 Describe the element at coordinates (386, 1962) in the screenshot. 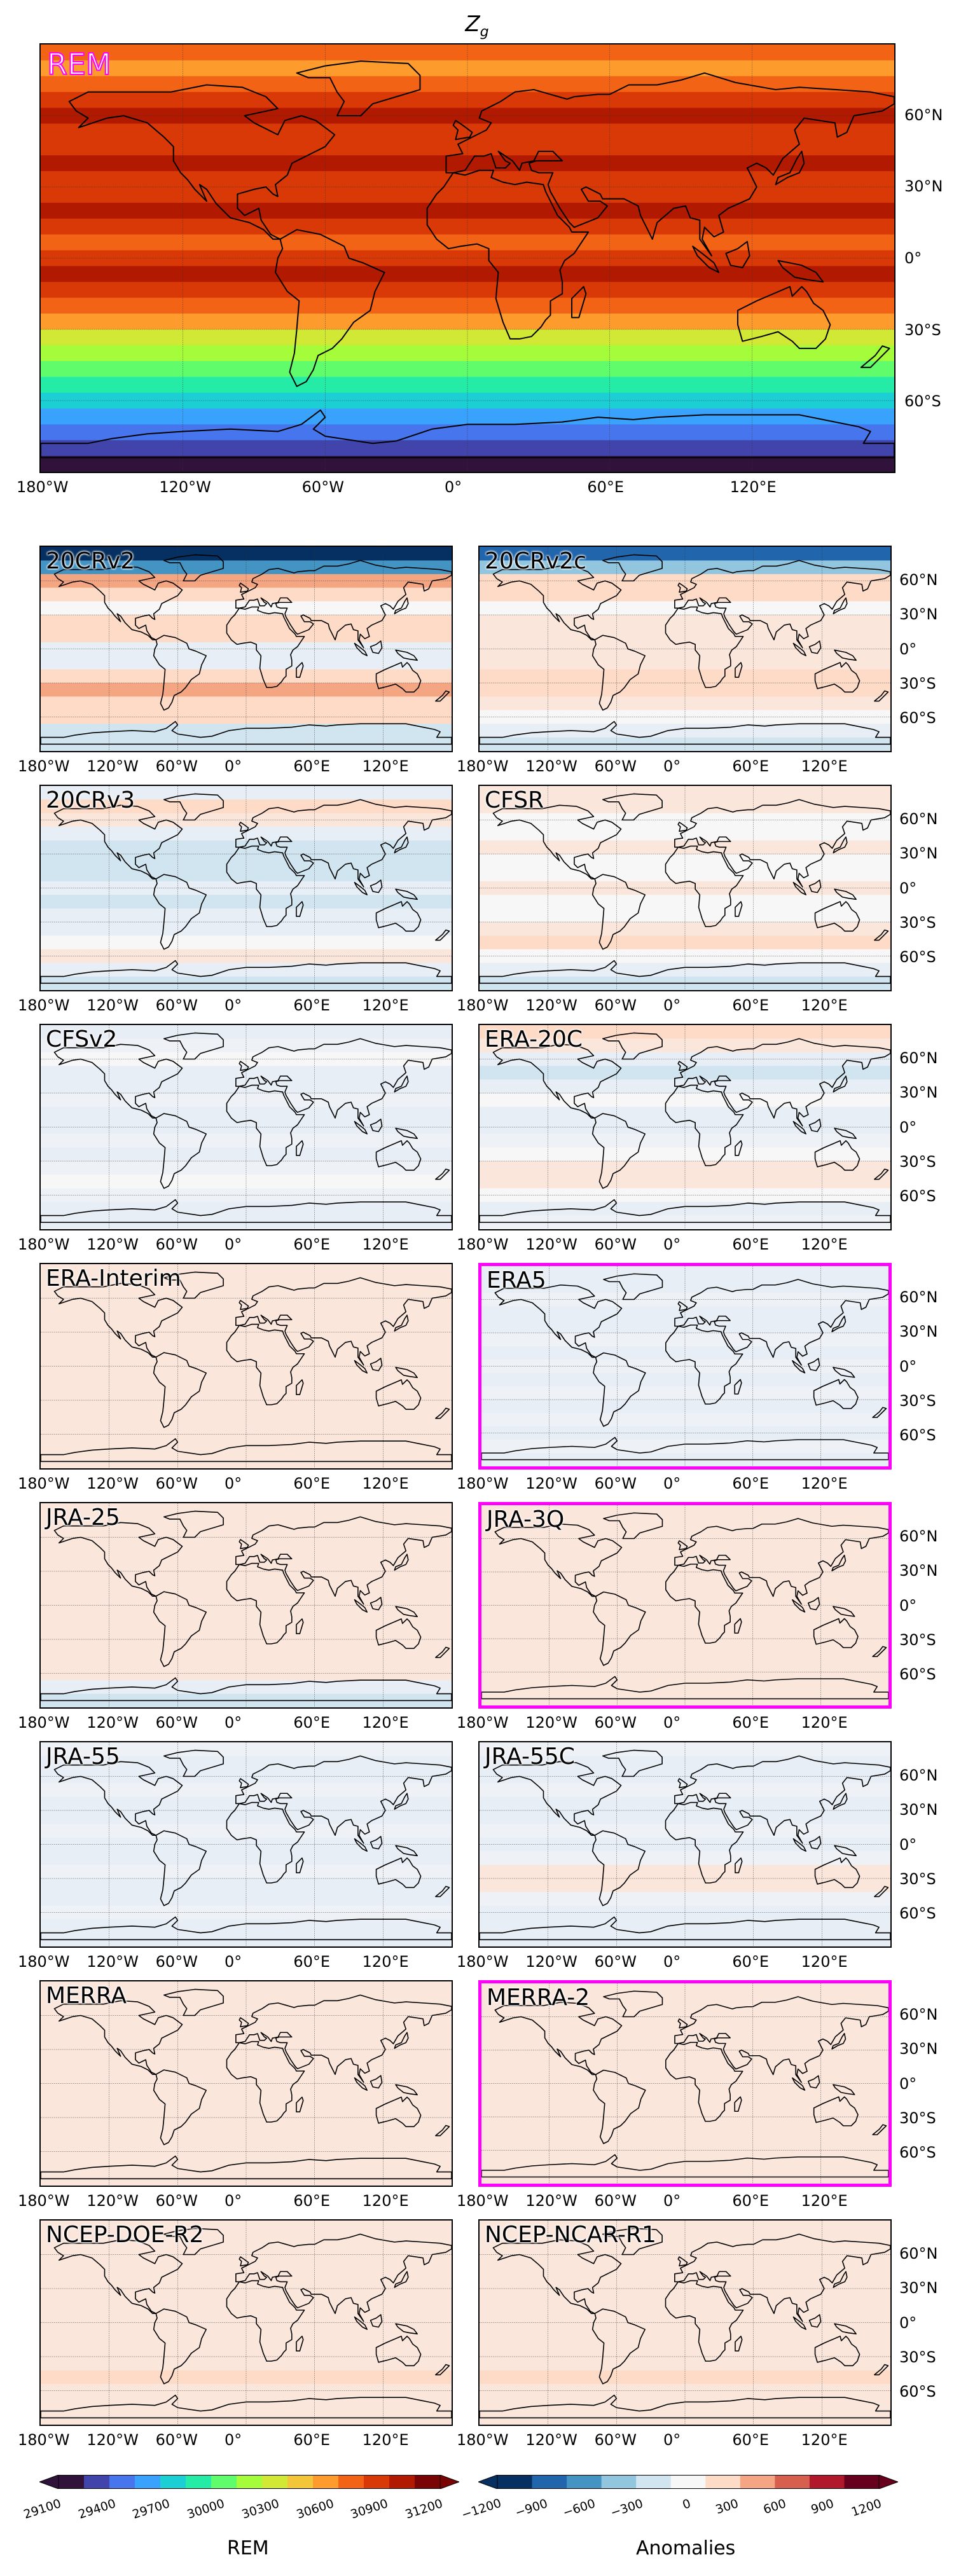

I see `map-x-tick: 120°E` at that location.